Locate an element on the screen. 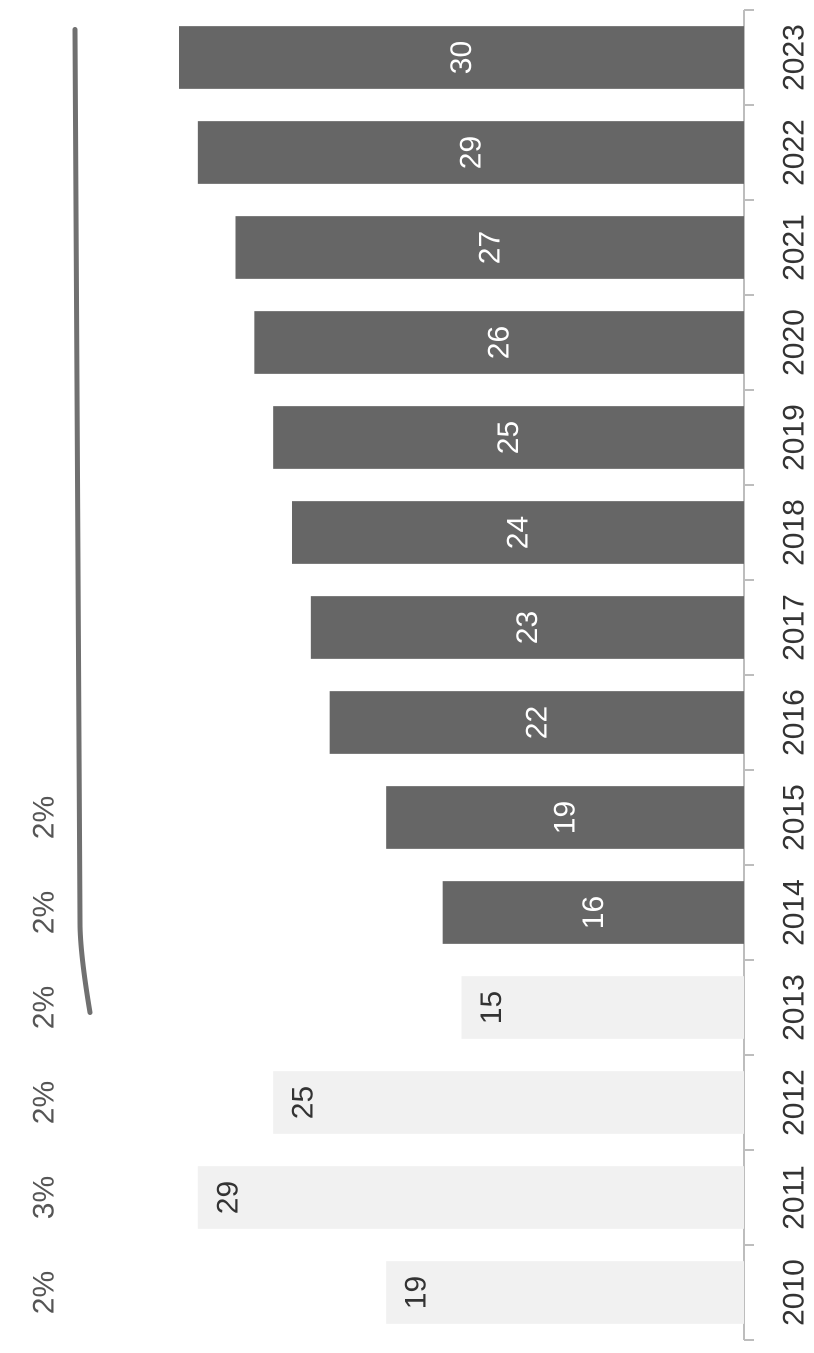 The image size is (814, 1353). bar-2014 is located at coordinates (593, 912).